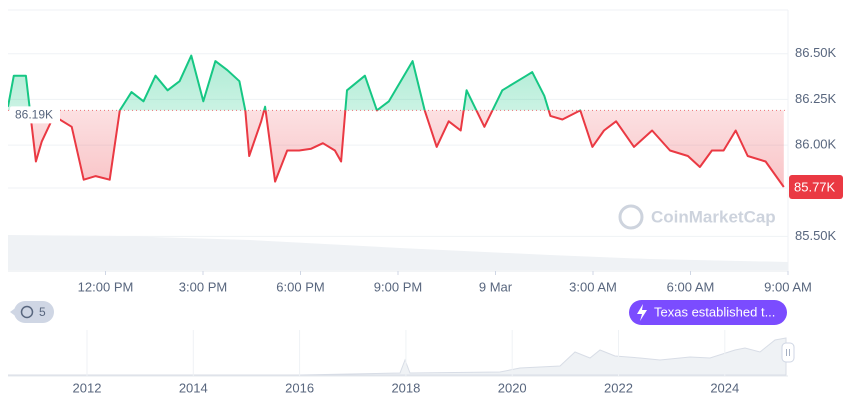 Image resolution: width=860 pixels, height=401 pixels. I want to click on navigator-year: 2012, so click(87, 387).